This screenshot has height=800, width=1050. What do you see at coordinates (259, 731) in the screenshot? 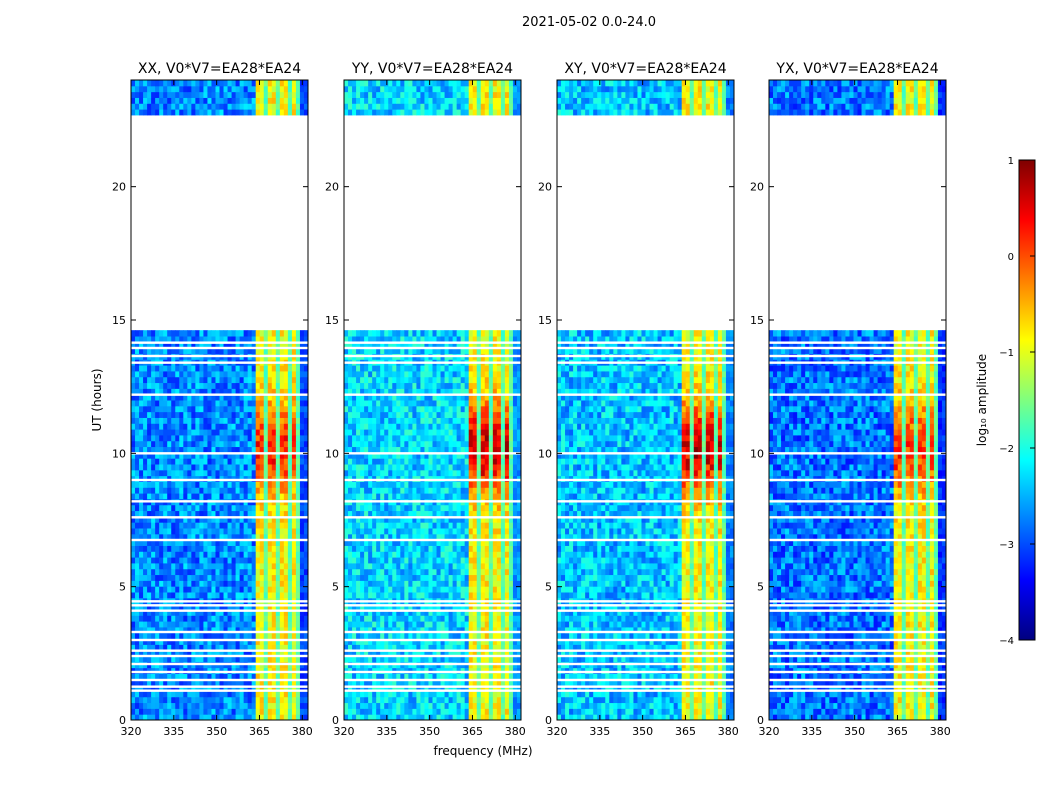
I see `x-tick-label: 365` at bounding box center [259, 731].